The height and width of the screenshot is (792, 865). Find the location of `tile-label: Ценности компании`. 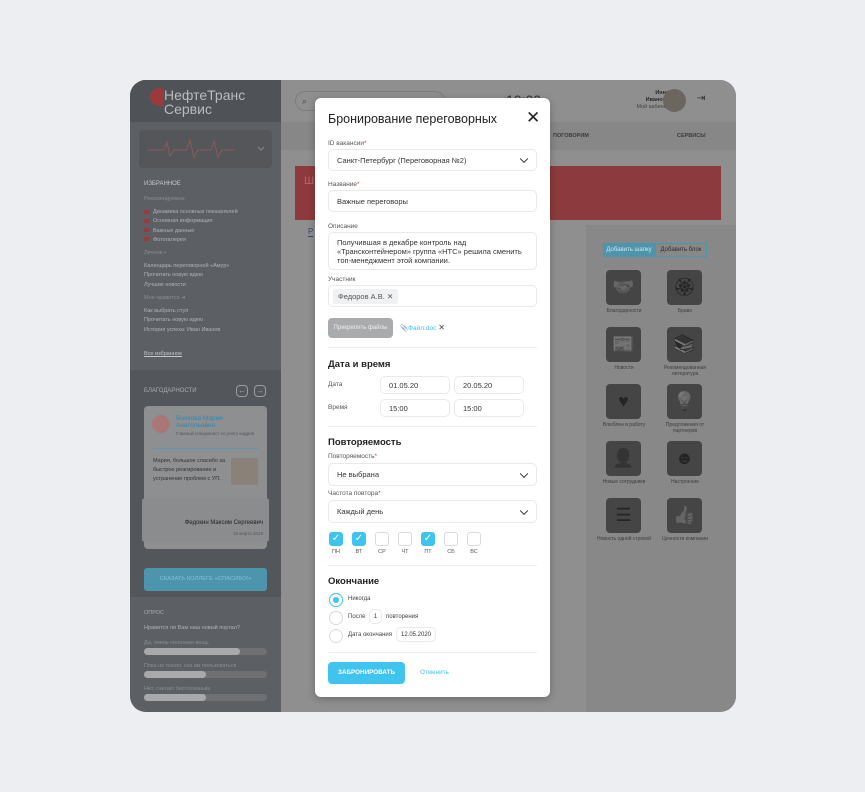

tile-label: Ценности компании is located at coordinates (685, 539).